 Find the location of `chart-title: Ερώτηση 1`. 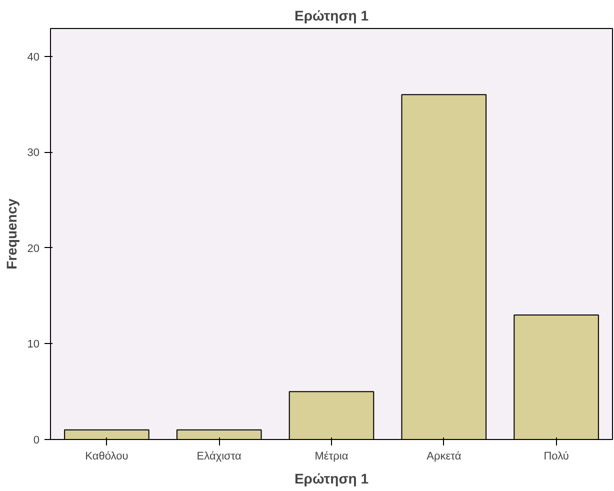

chart-title: Ερώτηση 1 is located at coordinates (331, 16).